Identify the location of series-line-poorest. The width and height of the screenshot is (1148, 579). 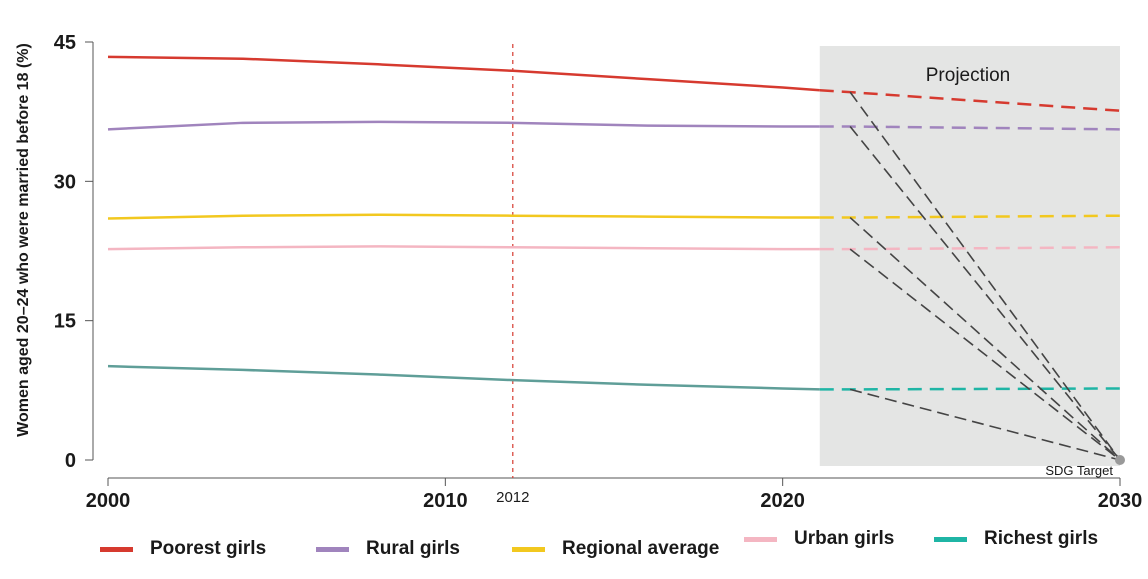
(463, 73).